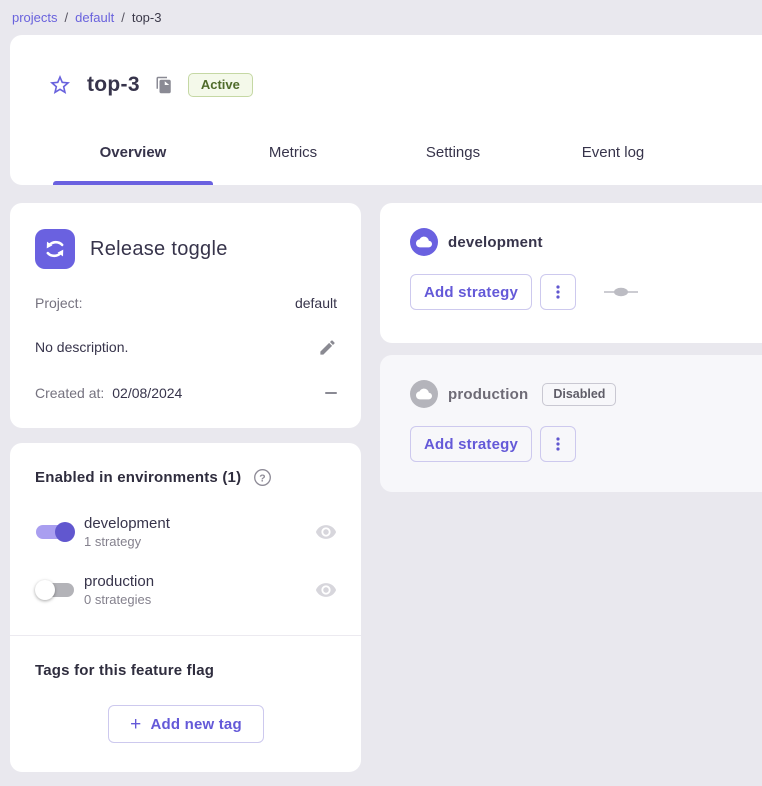  Describe the element at coordinates (488, 394) in the screenshot. I see `panel-env-name: production` at that location.